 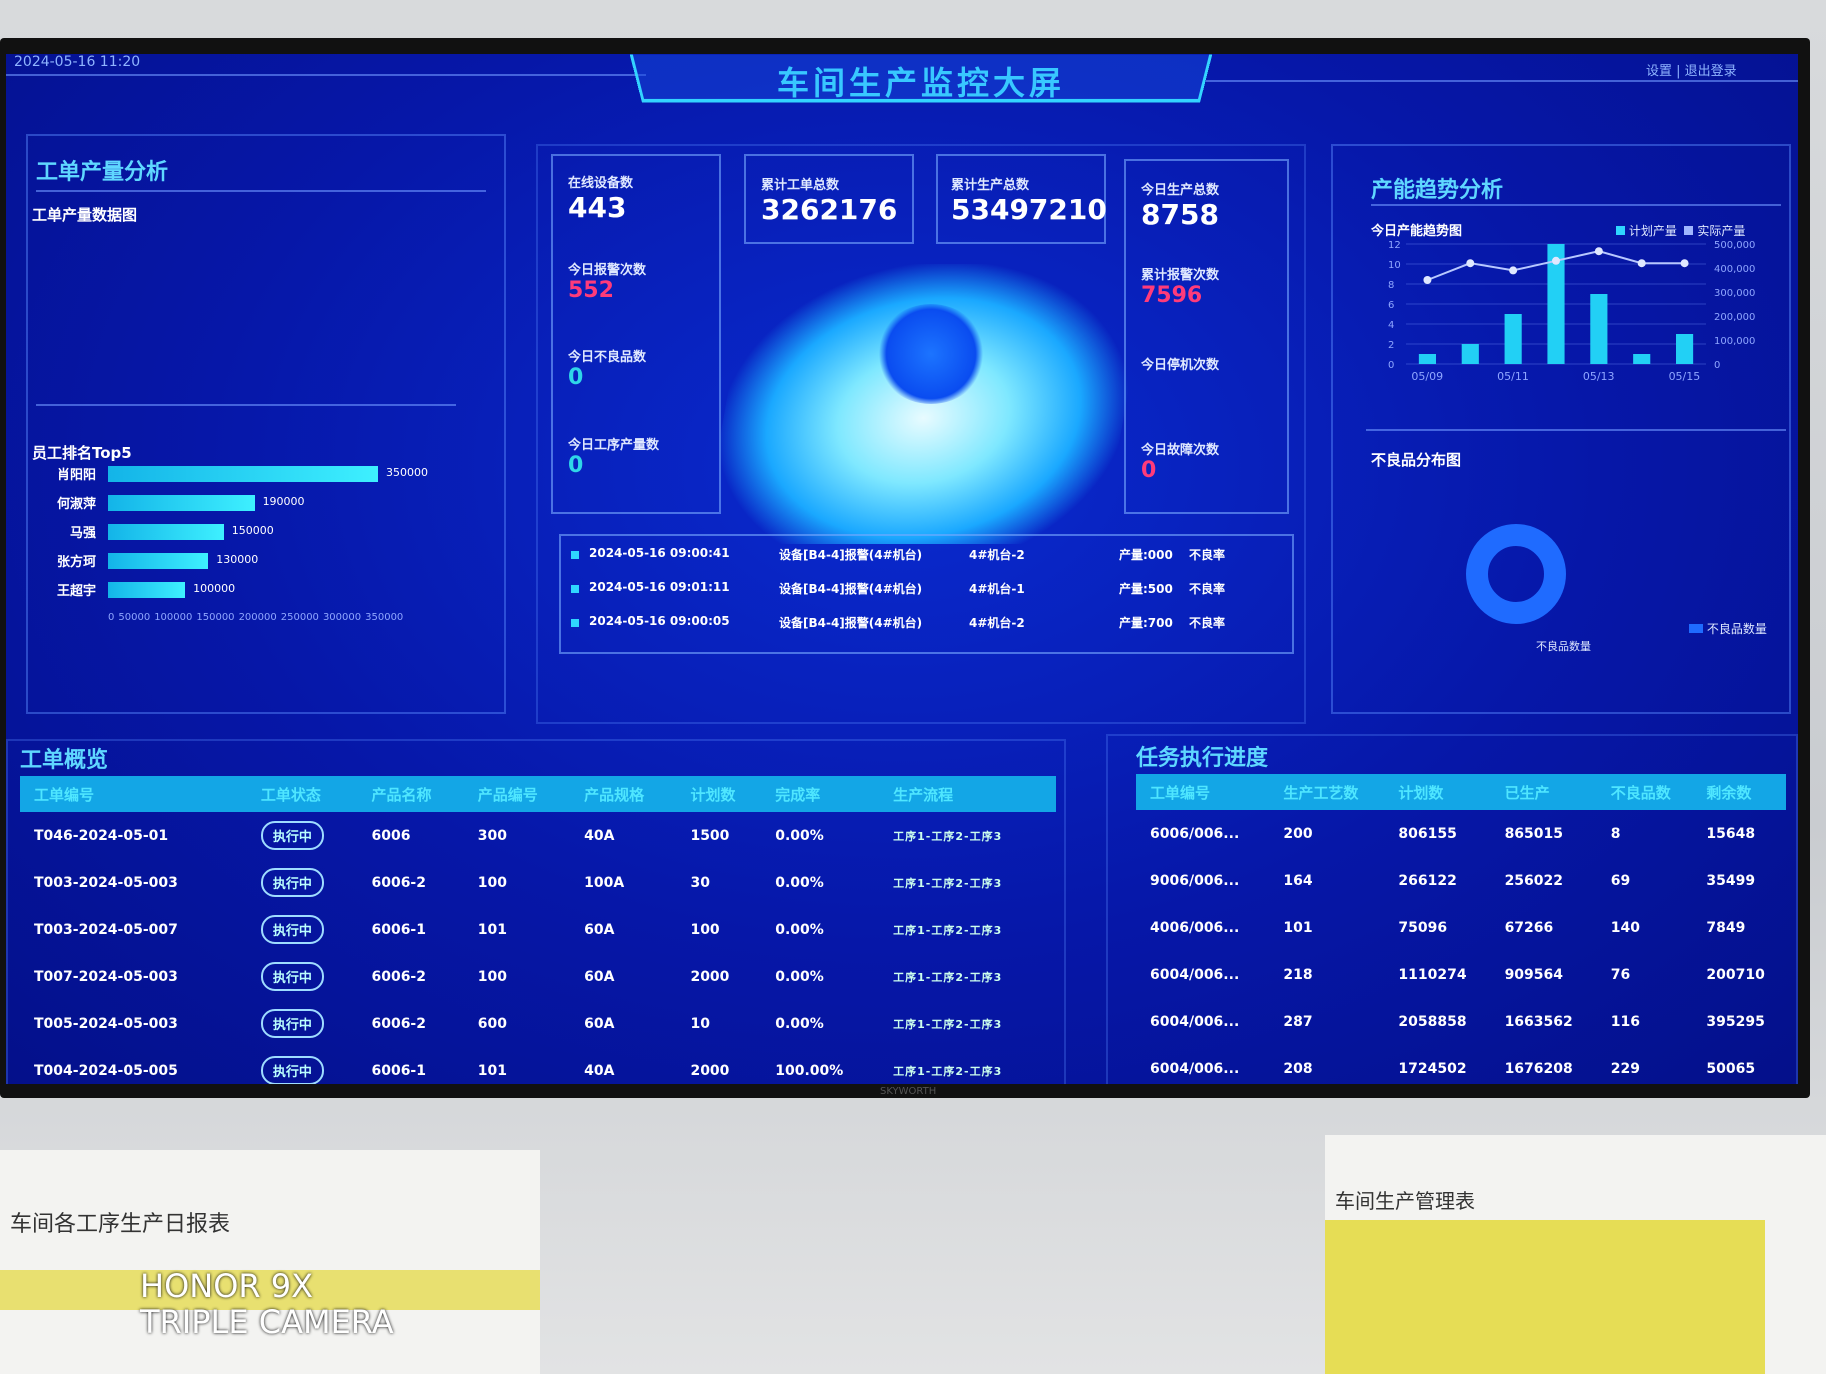 I want to click on axis-tick-label: 50000, so click(x=134, y=617).